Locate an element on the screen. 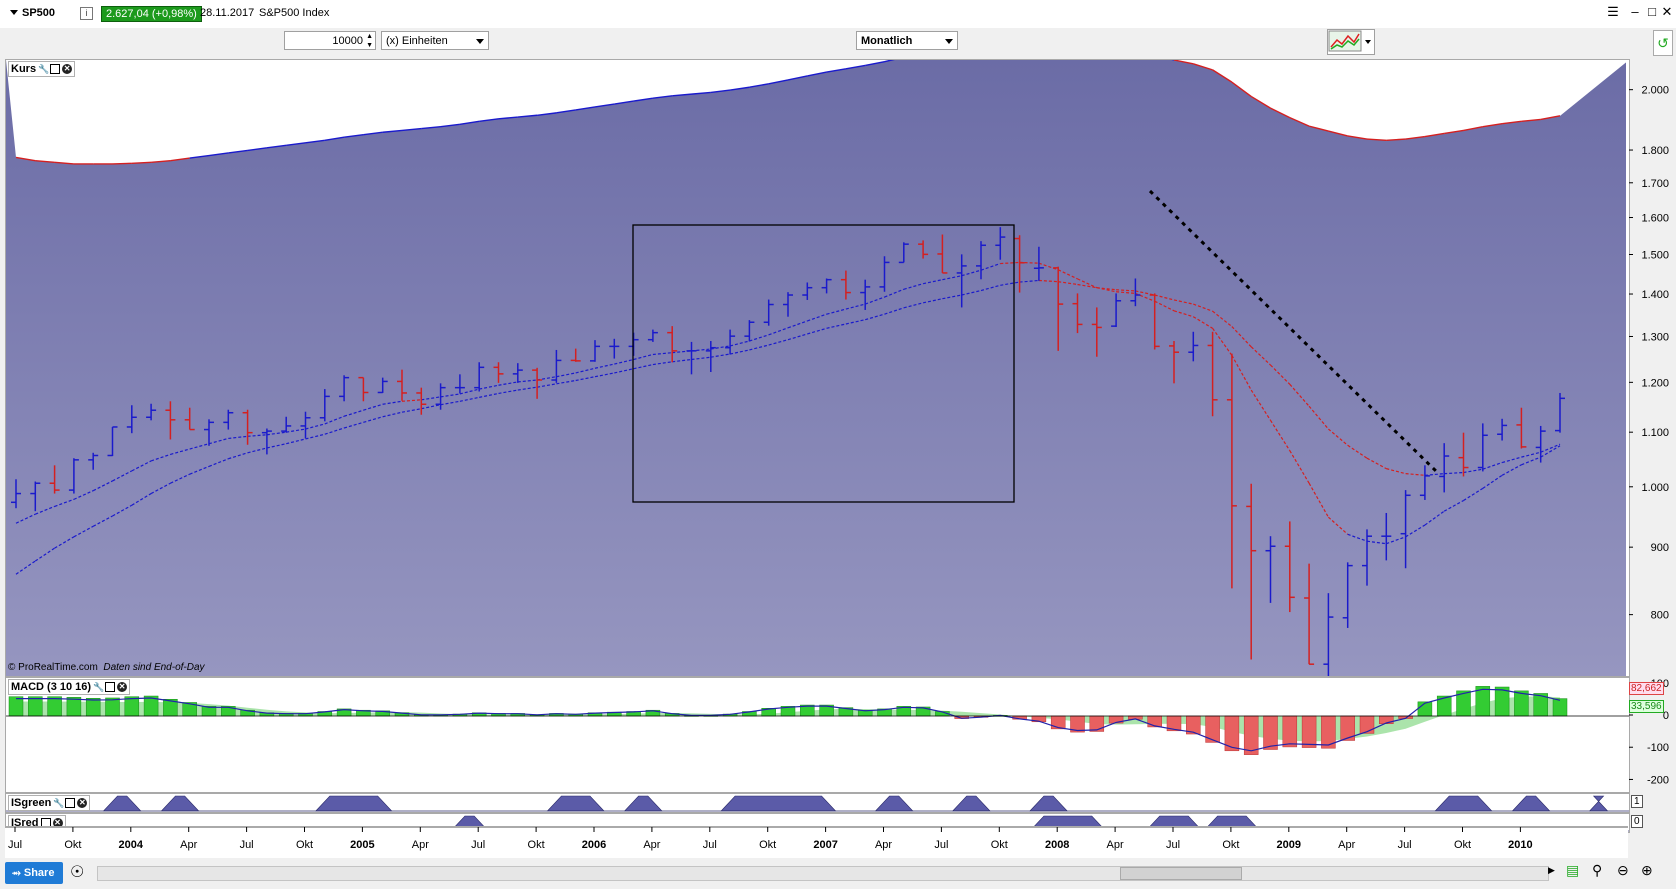  chart-type-button is located at coordinates (1351, 42).